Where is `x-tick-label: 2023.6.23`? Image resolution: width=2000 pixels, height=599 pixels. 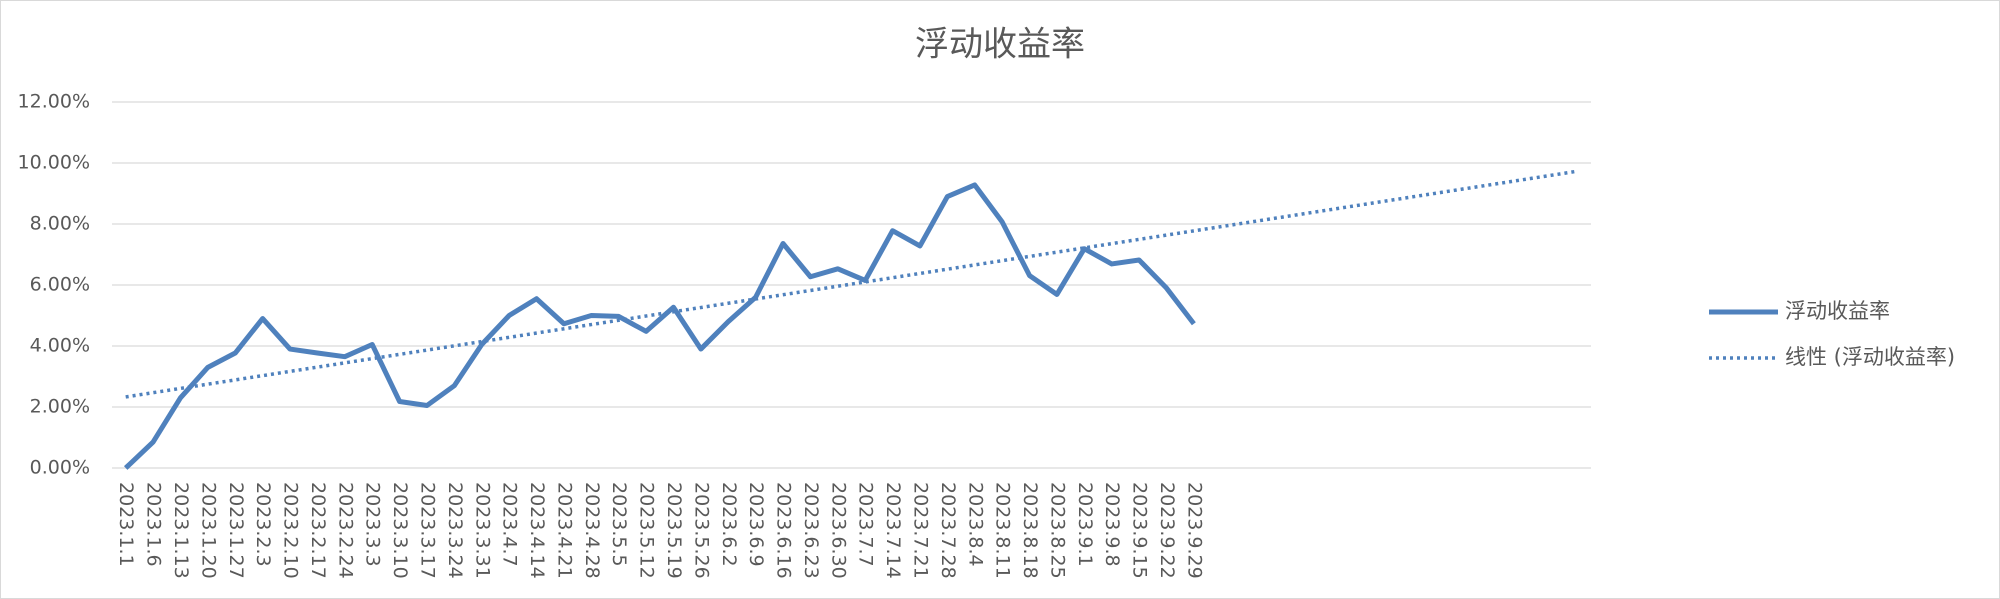 x-tick-label: 2023.6.23 is located at coordinates (811, 530).